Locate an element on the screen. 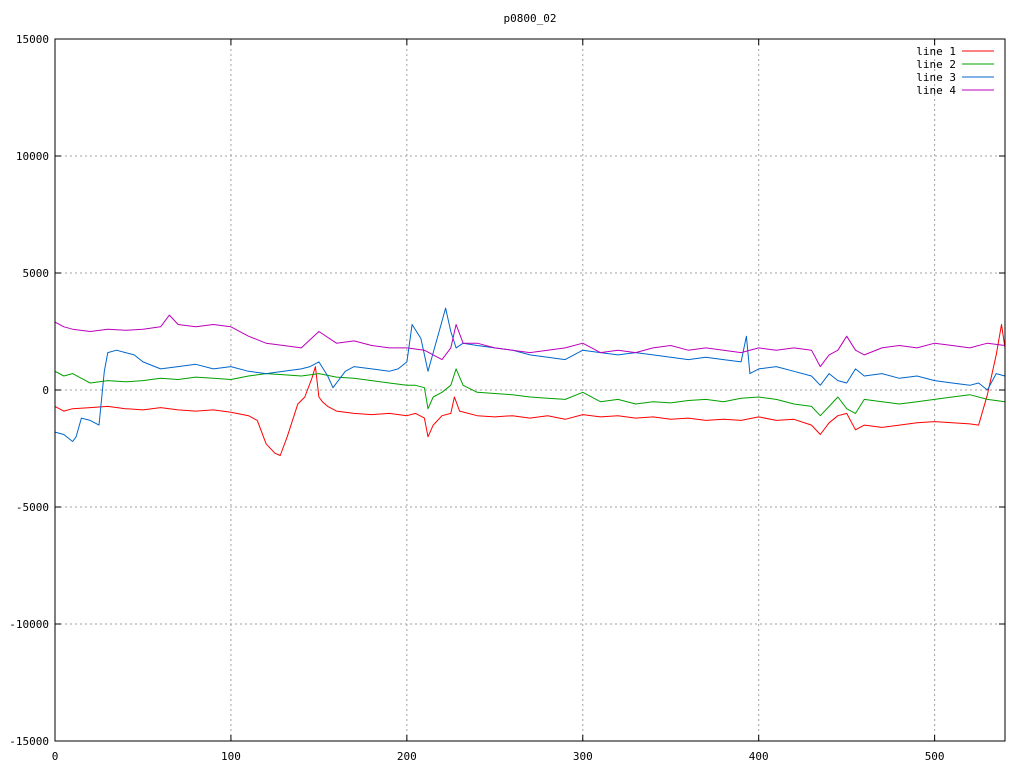 The image size is (1024, 768). x-tick-label: 0 is located at coordinates (55, 756).